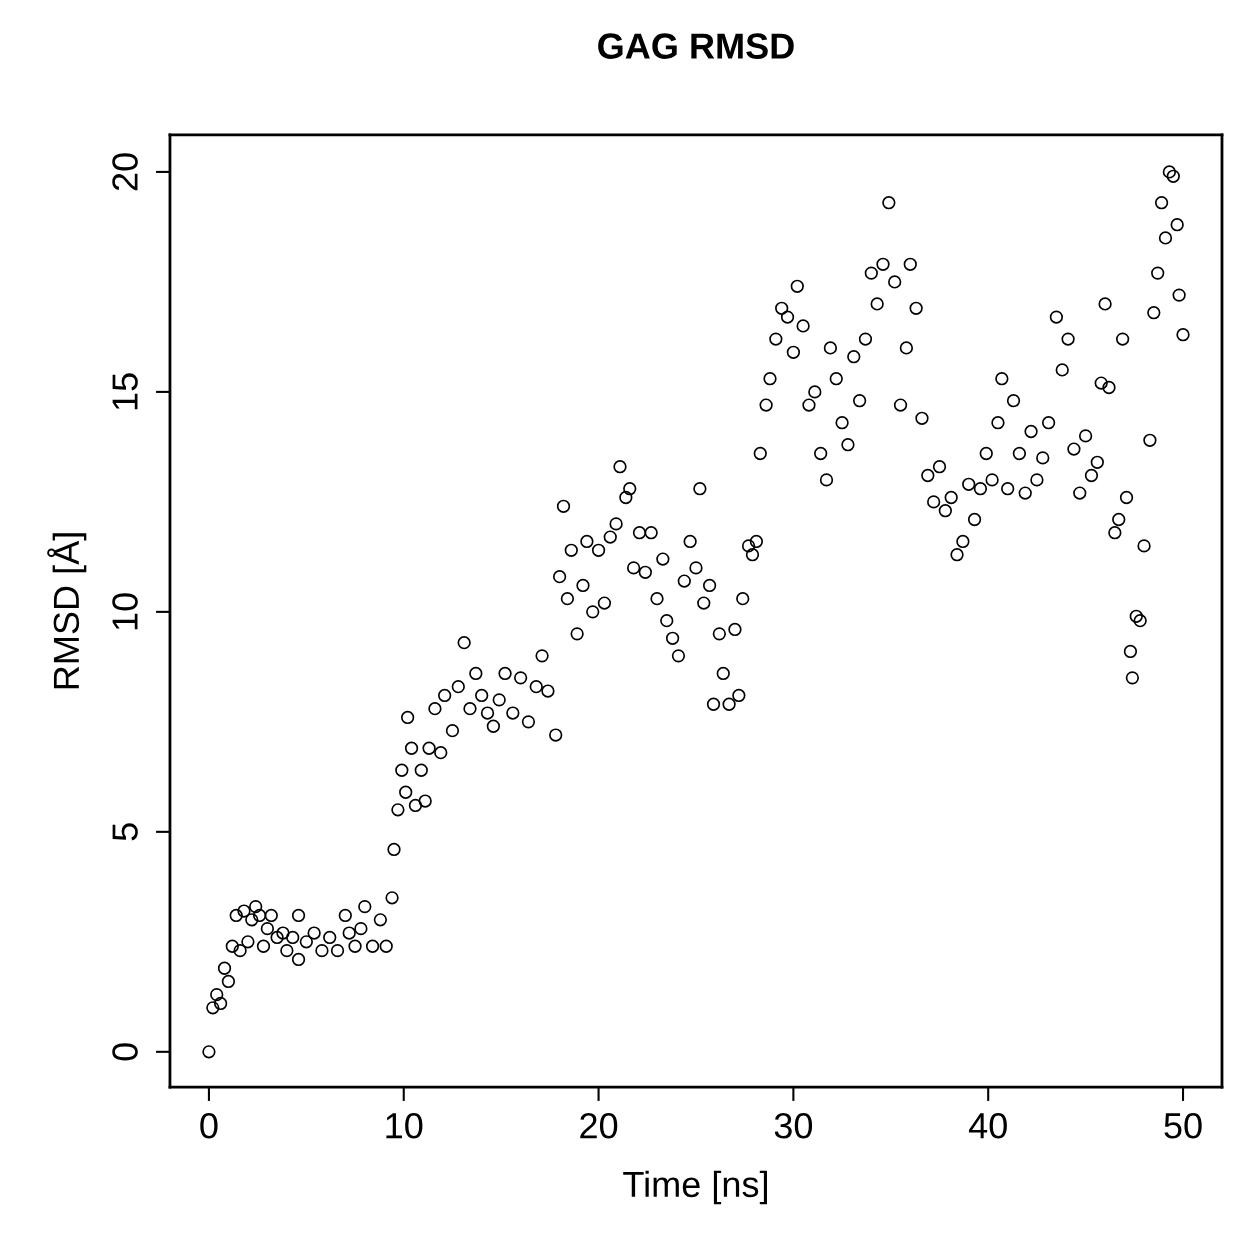 Image resolution: width=1259 pixels, height=1259 pixels. Describe the element at coordinates (696, 46) in the screenshot. I see `chart-title: GAG RMSD` at that location.